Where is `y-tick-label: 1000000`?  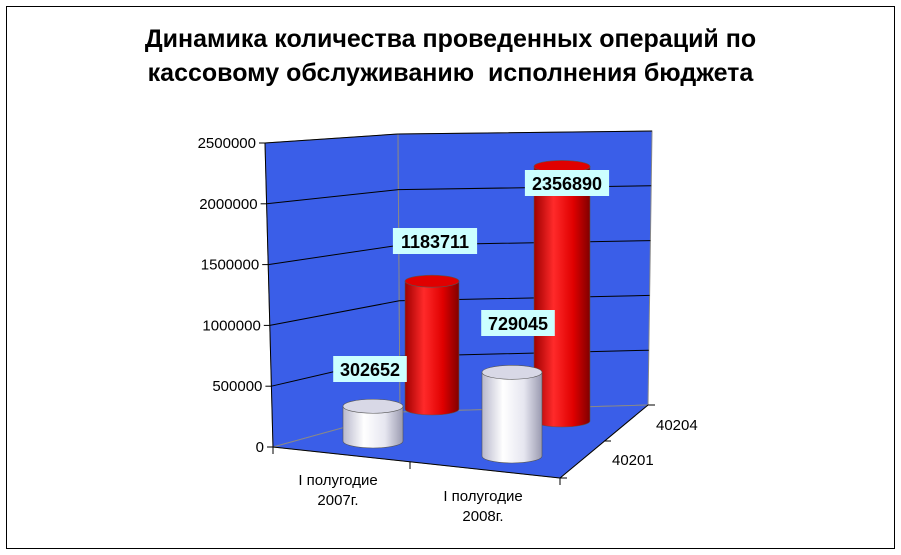
y-tick-label: 1000000 is located at coordinates (231, 325).